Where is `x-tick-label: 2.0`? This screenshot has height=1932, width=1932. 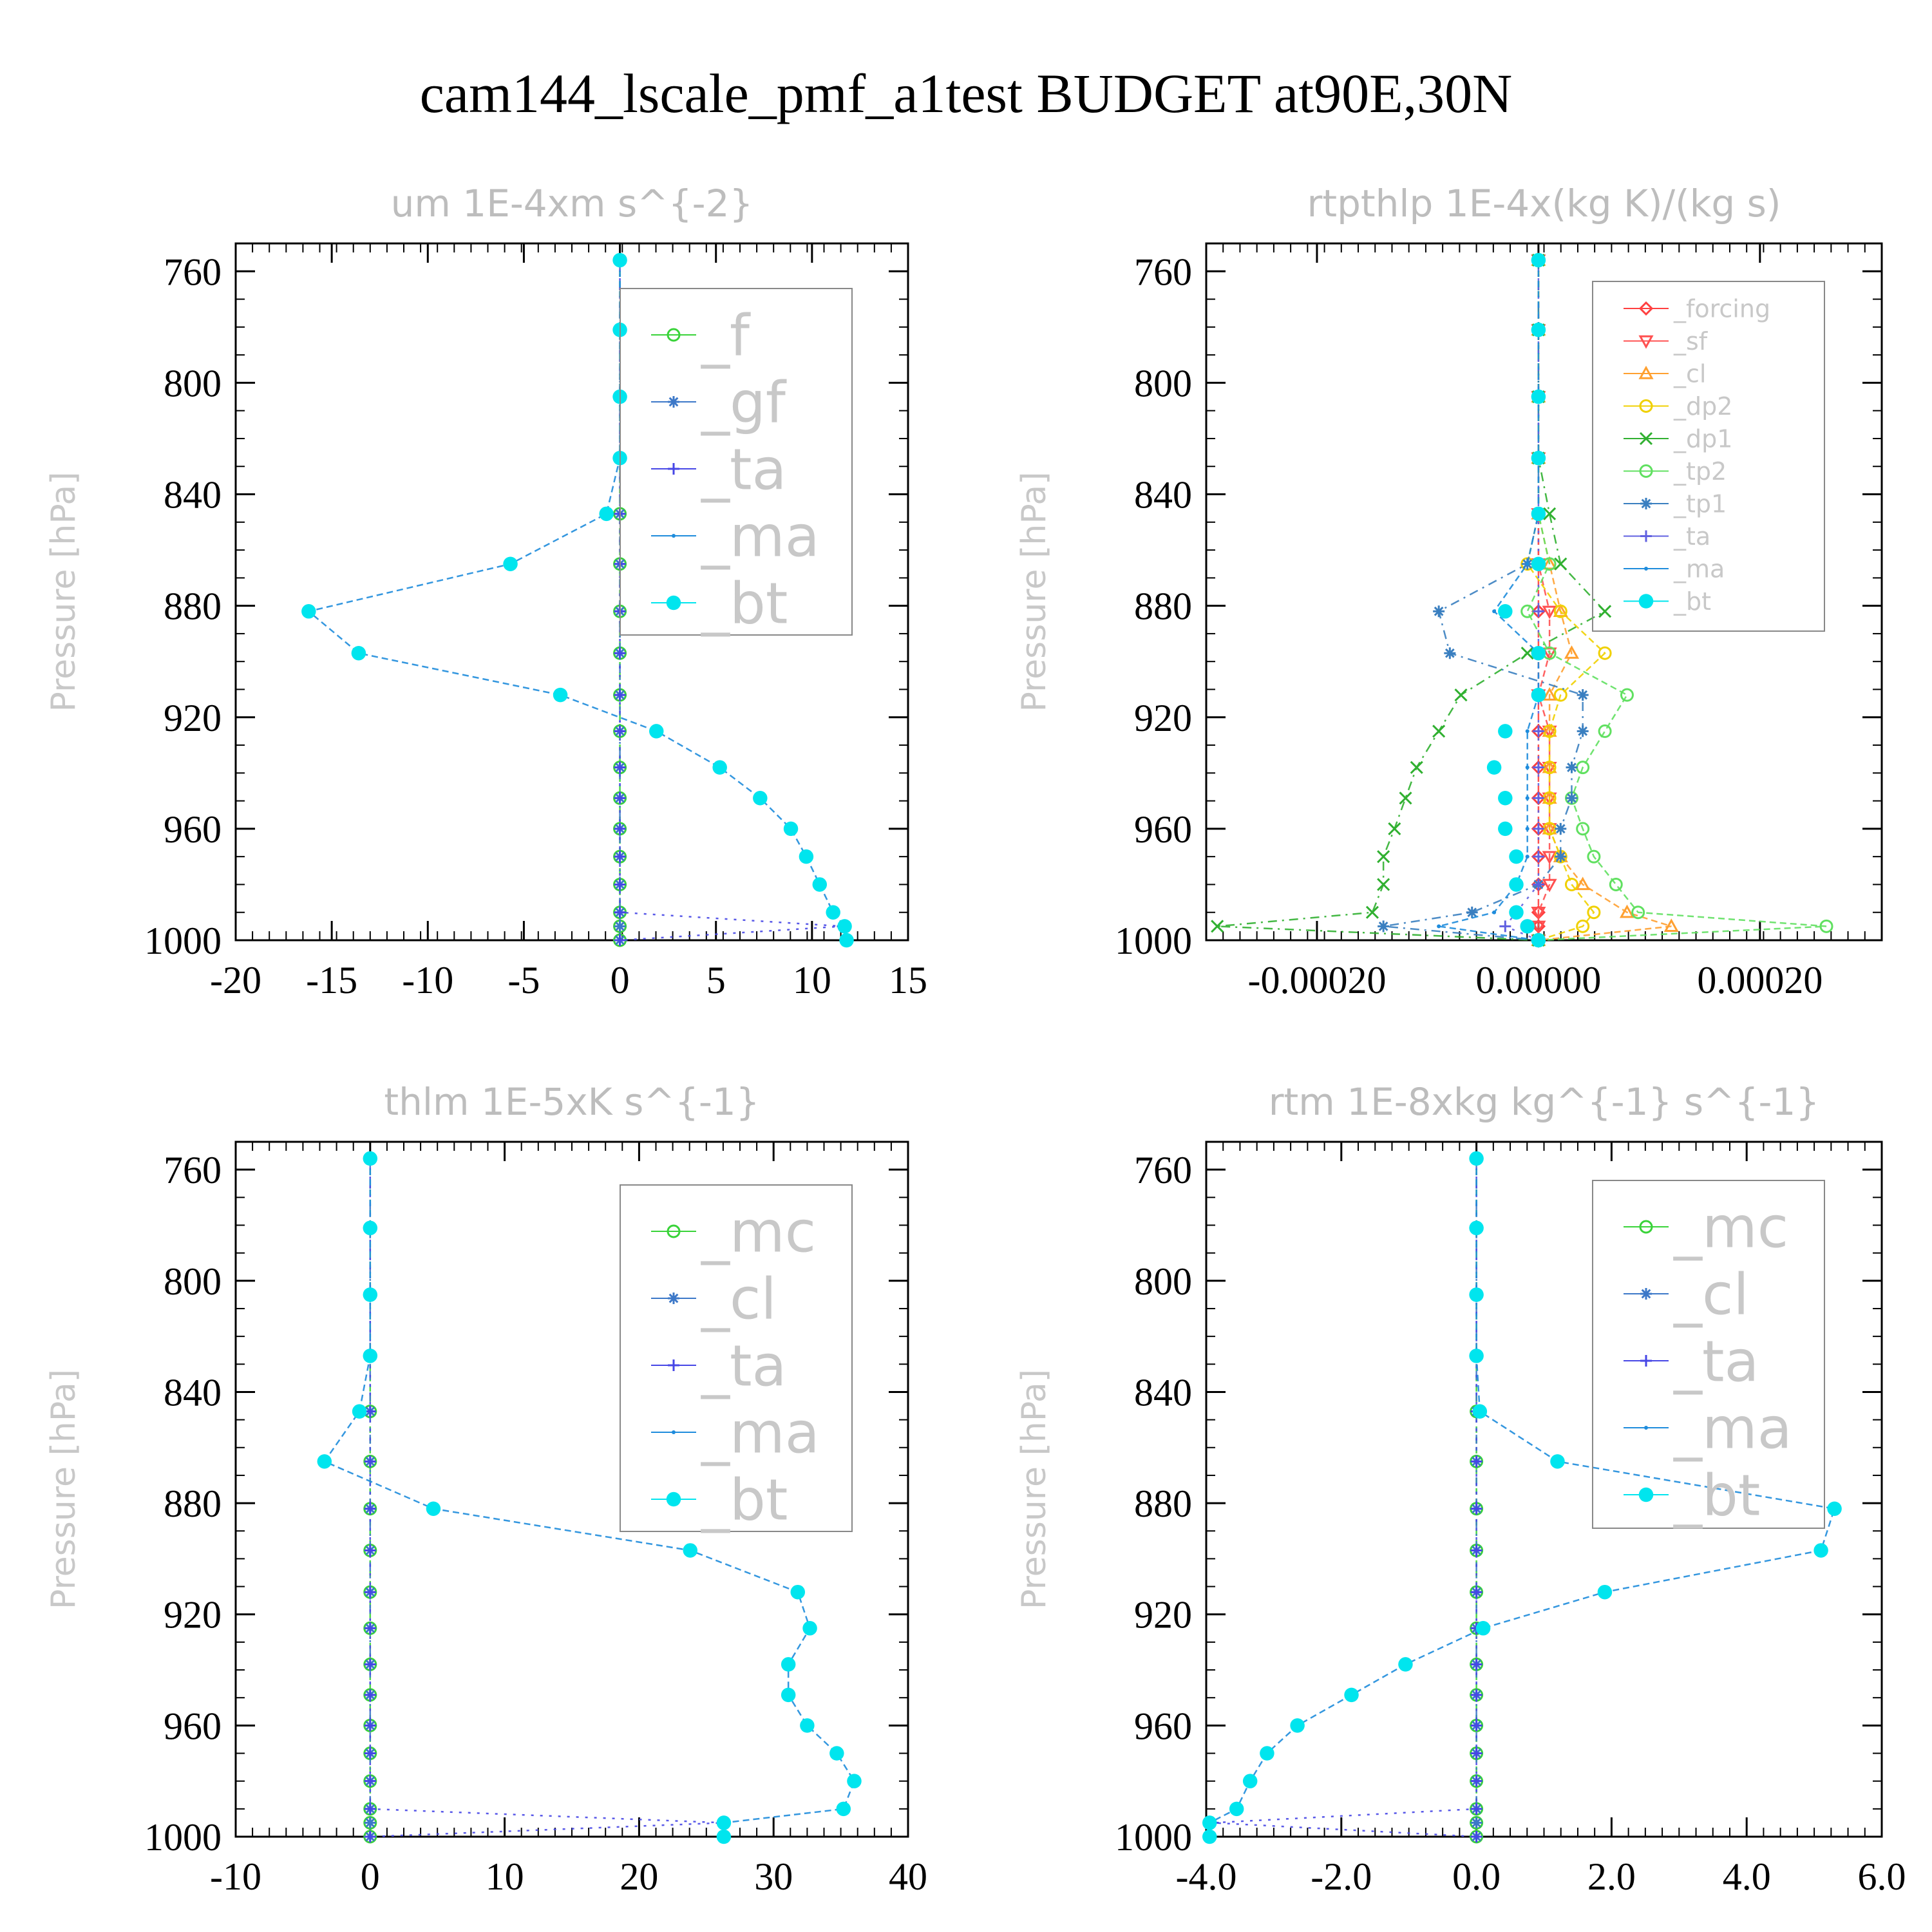
x-tick-label: 2.0 is located at coordinates (1611, 1876).